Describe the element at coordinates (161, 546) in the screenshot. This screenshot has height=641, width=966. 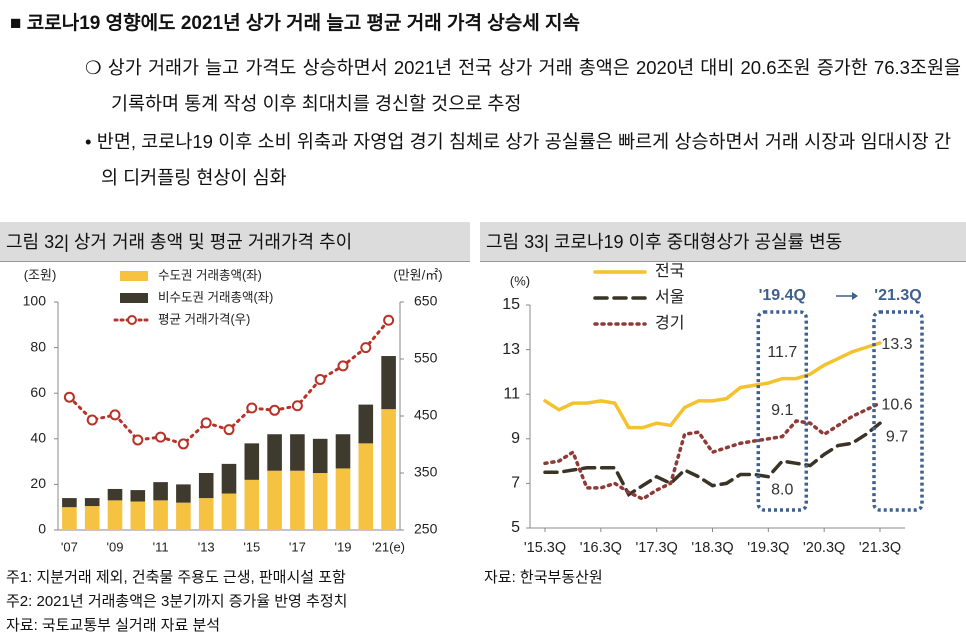
I see `x-tick-label: '11` at that location.